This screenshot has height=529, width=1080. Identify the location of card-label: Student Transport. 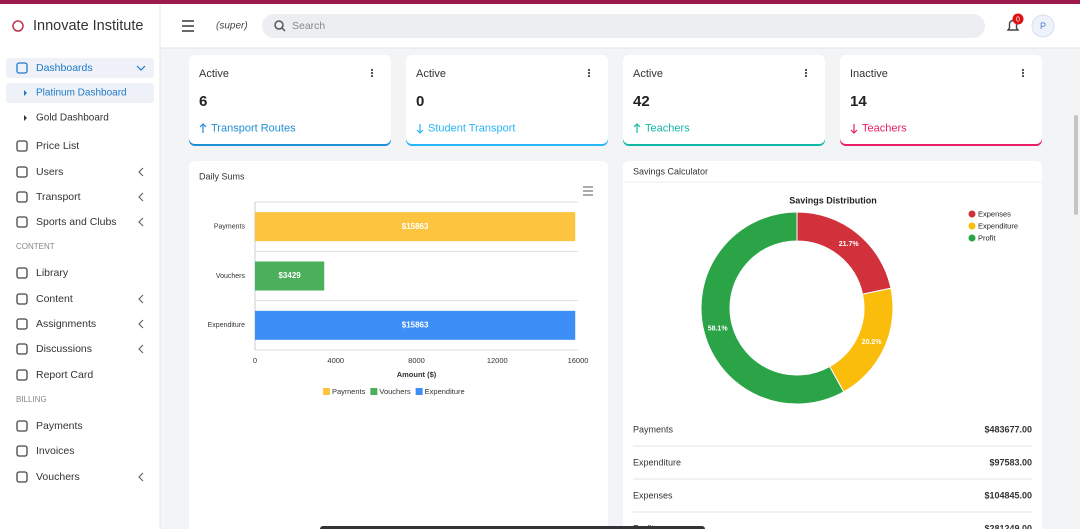
(471, 128).